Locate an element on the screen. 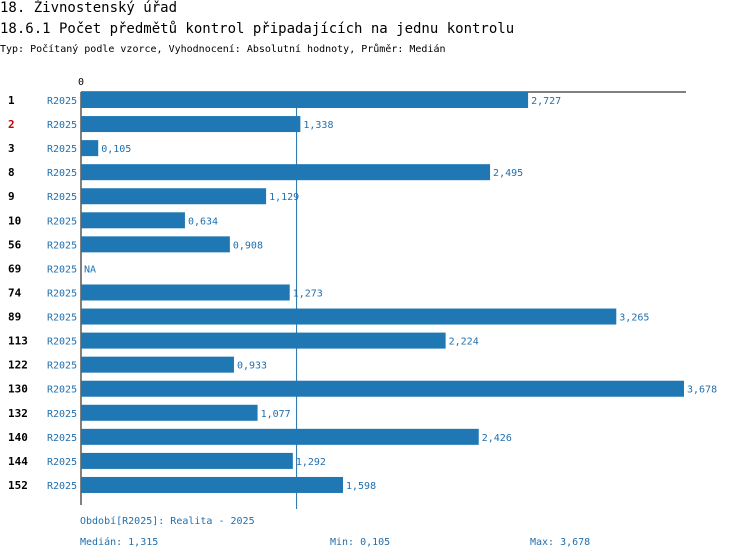  value-label: 1,129 is located at coordinates (284, 197).